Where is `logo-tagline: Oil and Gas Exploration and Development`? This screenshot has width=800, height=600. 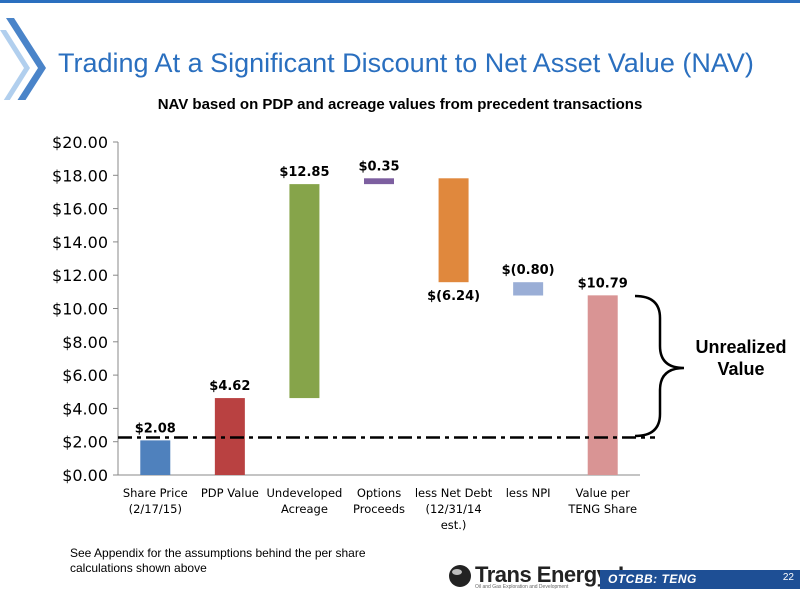 logo-tagline: Oil and Gas Exploration and Development is located at coordinates (522, 587).